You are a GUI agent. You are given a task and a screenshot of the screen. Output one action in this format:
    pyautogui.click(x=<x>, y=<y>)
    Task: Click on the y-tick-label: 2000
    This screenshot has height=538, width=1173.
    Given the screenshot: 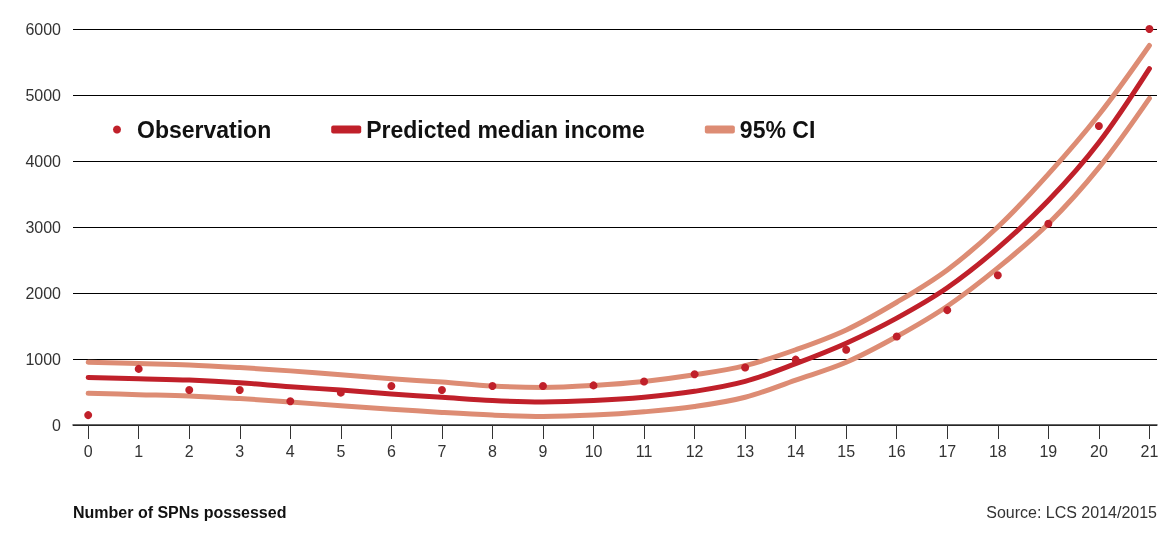 What is the action you would take?
    pyautogui.click(x=43, y=293)
    